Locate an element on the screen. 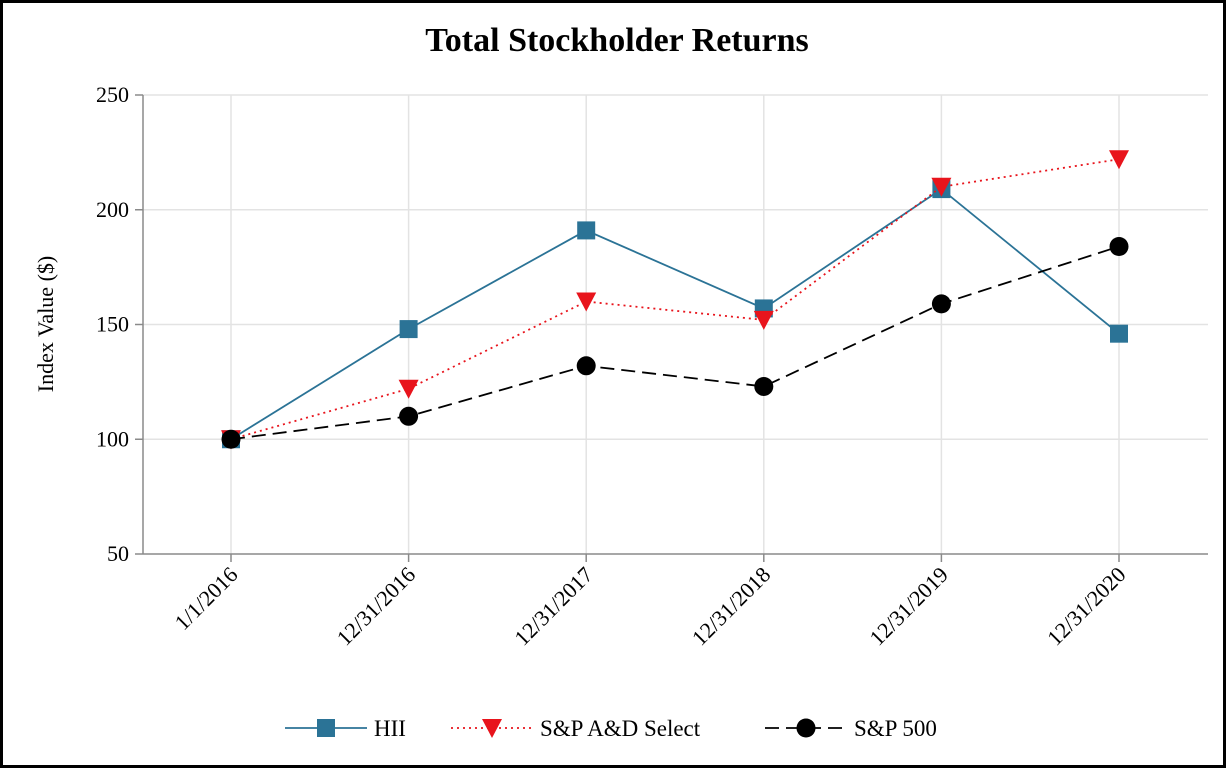  legend-item-s-p-500: S&P 500 is located at coordinates (851, 728).